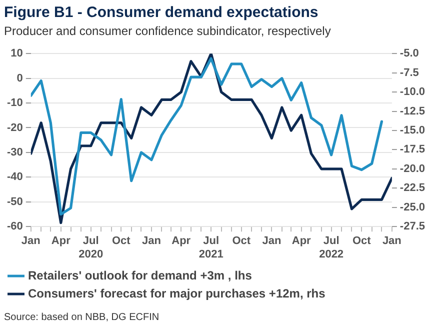  I want to click on y2-tick-label: -17.5, so click(413, 150).